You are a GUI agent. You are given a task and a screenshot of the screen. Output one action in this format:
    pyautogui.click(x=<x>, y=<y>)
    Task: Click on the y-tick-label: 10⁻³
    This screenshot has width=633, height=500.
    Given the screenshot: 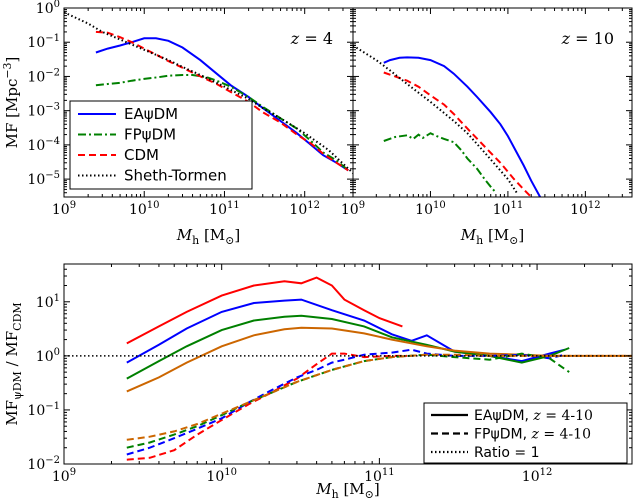 What is the action you would take?
    pyautogui.click(x=43, y=111)
    